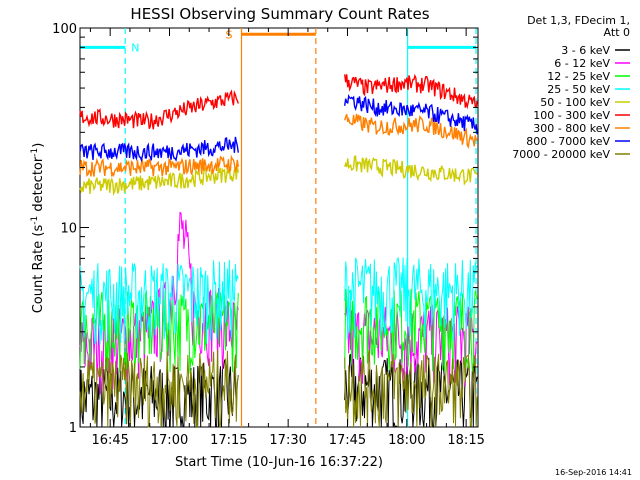  I want to click on legend-entry-label: 12 - 25 keV, so click(578, 76).